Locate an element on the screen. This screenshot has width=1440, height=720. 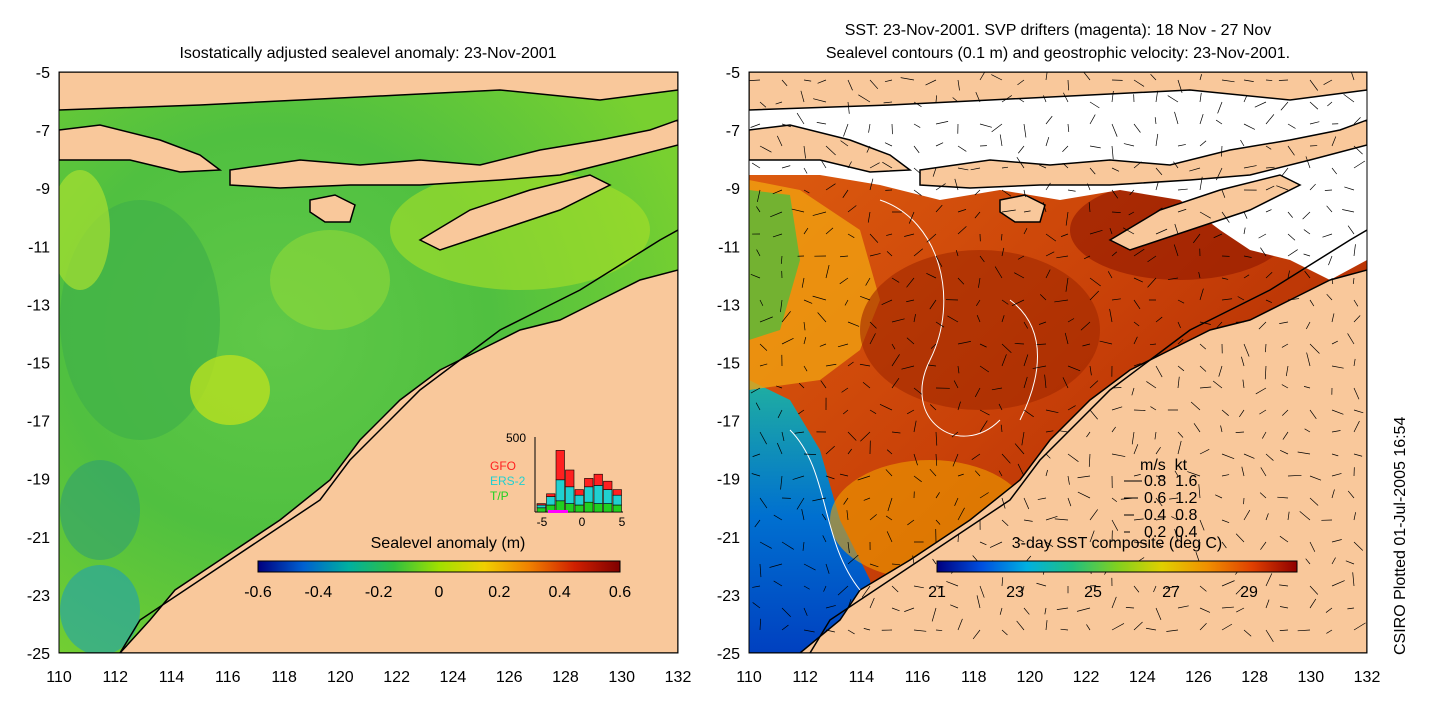
latitude-tick-label: -9 is located at coordinates (43, 189).